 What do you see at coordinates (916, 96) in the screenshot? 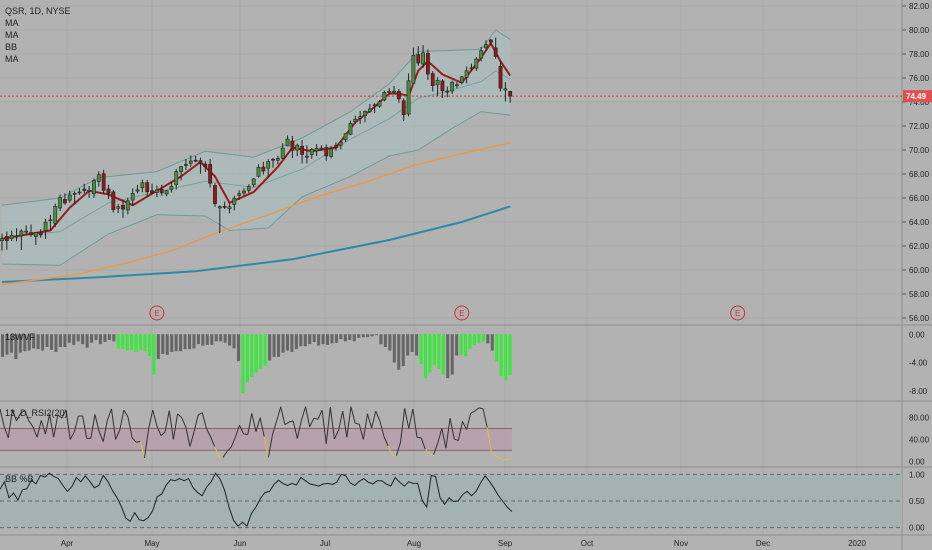
I see `last-price-label: 74.49` at bounding box center [916, 96].